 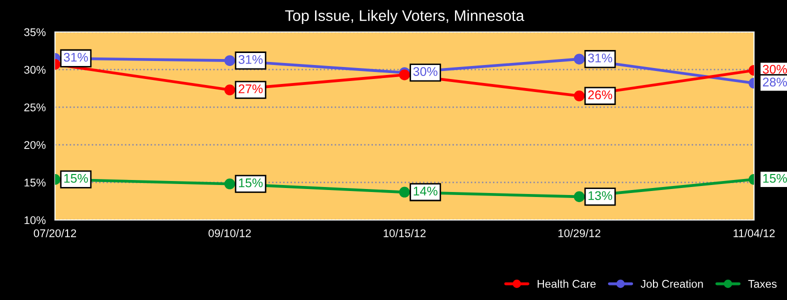 What do you see at coordinates (35, 220) in the screenshot?
I see `y-tick-label: 10%` at bounding box center [35, 220].